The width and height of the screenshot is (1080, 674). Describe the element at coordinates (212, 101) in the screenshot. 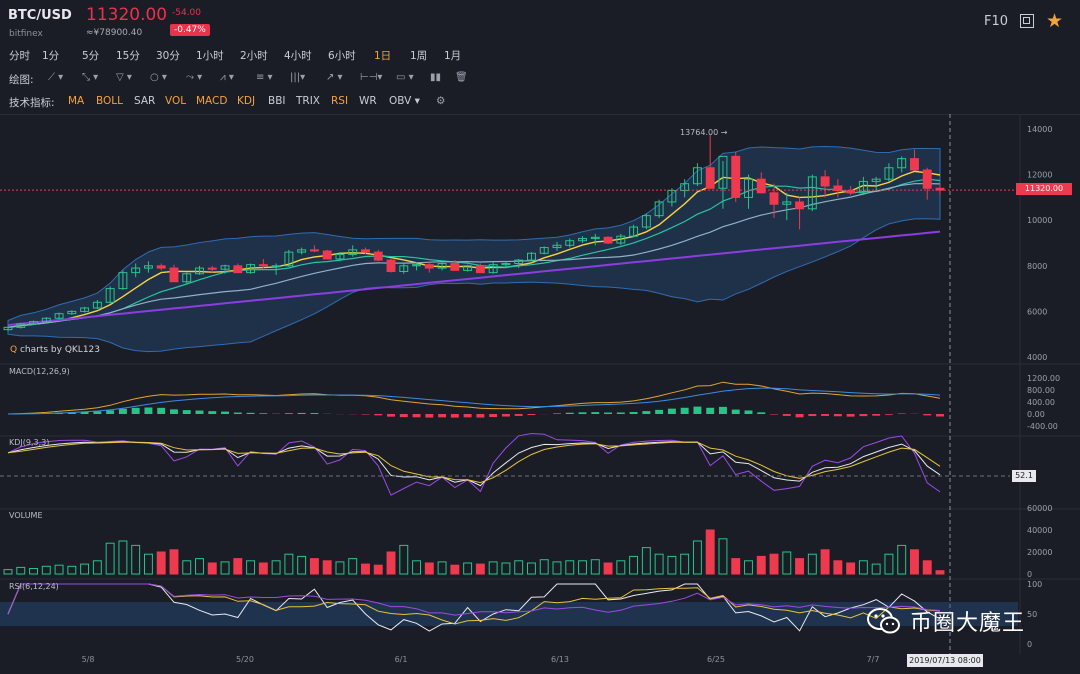

I see `indicator-macd: MACD` at that location.